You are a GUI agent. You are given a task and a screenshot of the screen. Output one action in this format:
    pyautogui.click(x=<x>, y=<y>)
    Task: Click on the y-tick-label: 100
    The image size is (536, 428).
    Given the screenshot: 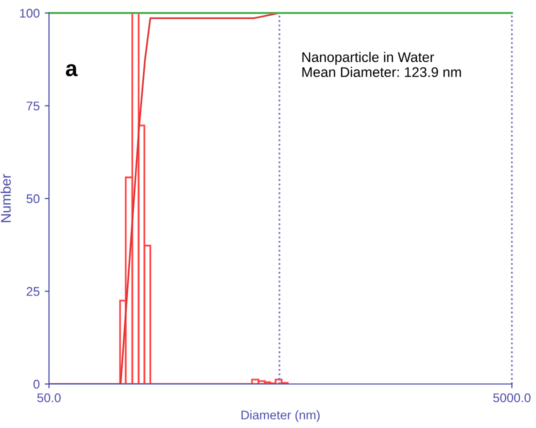 What is the action you would take?
    pyautogui.click(x=30, y=13)
    